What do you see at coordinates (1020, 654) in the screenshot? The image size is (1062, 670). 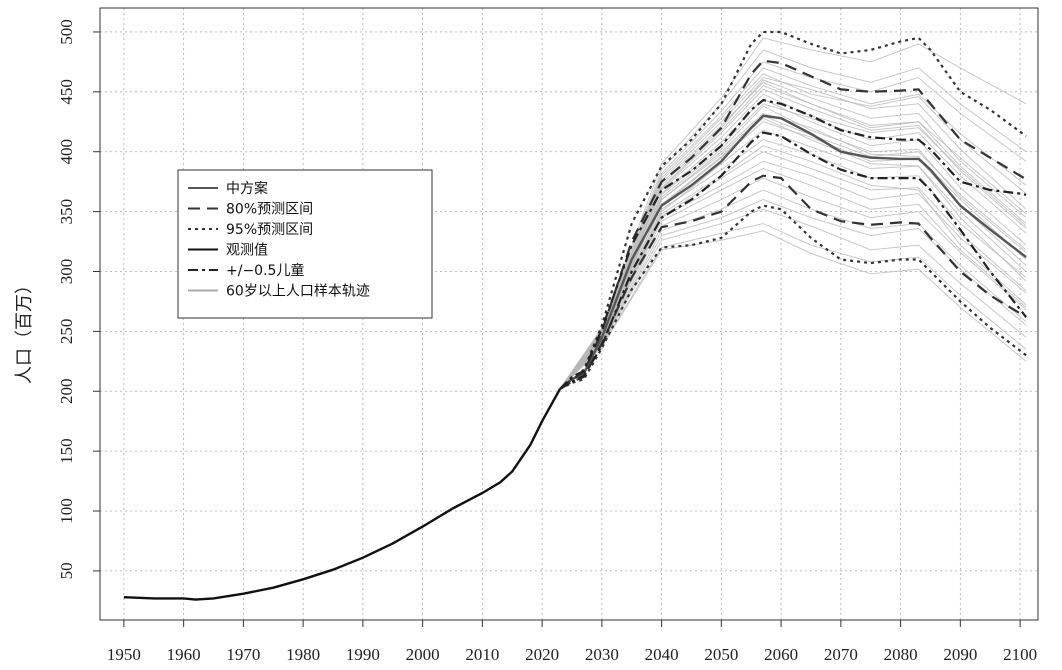 I see `x-tick-label: 2100` at bounding box center [1020, 654].